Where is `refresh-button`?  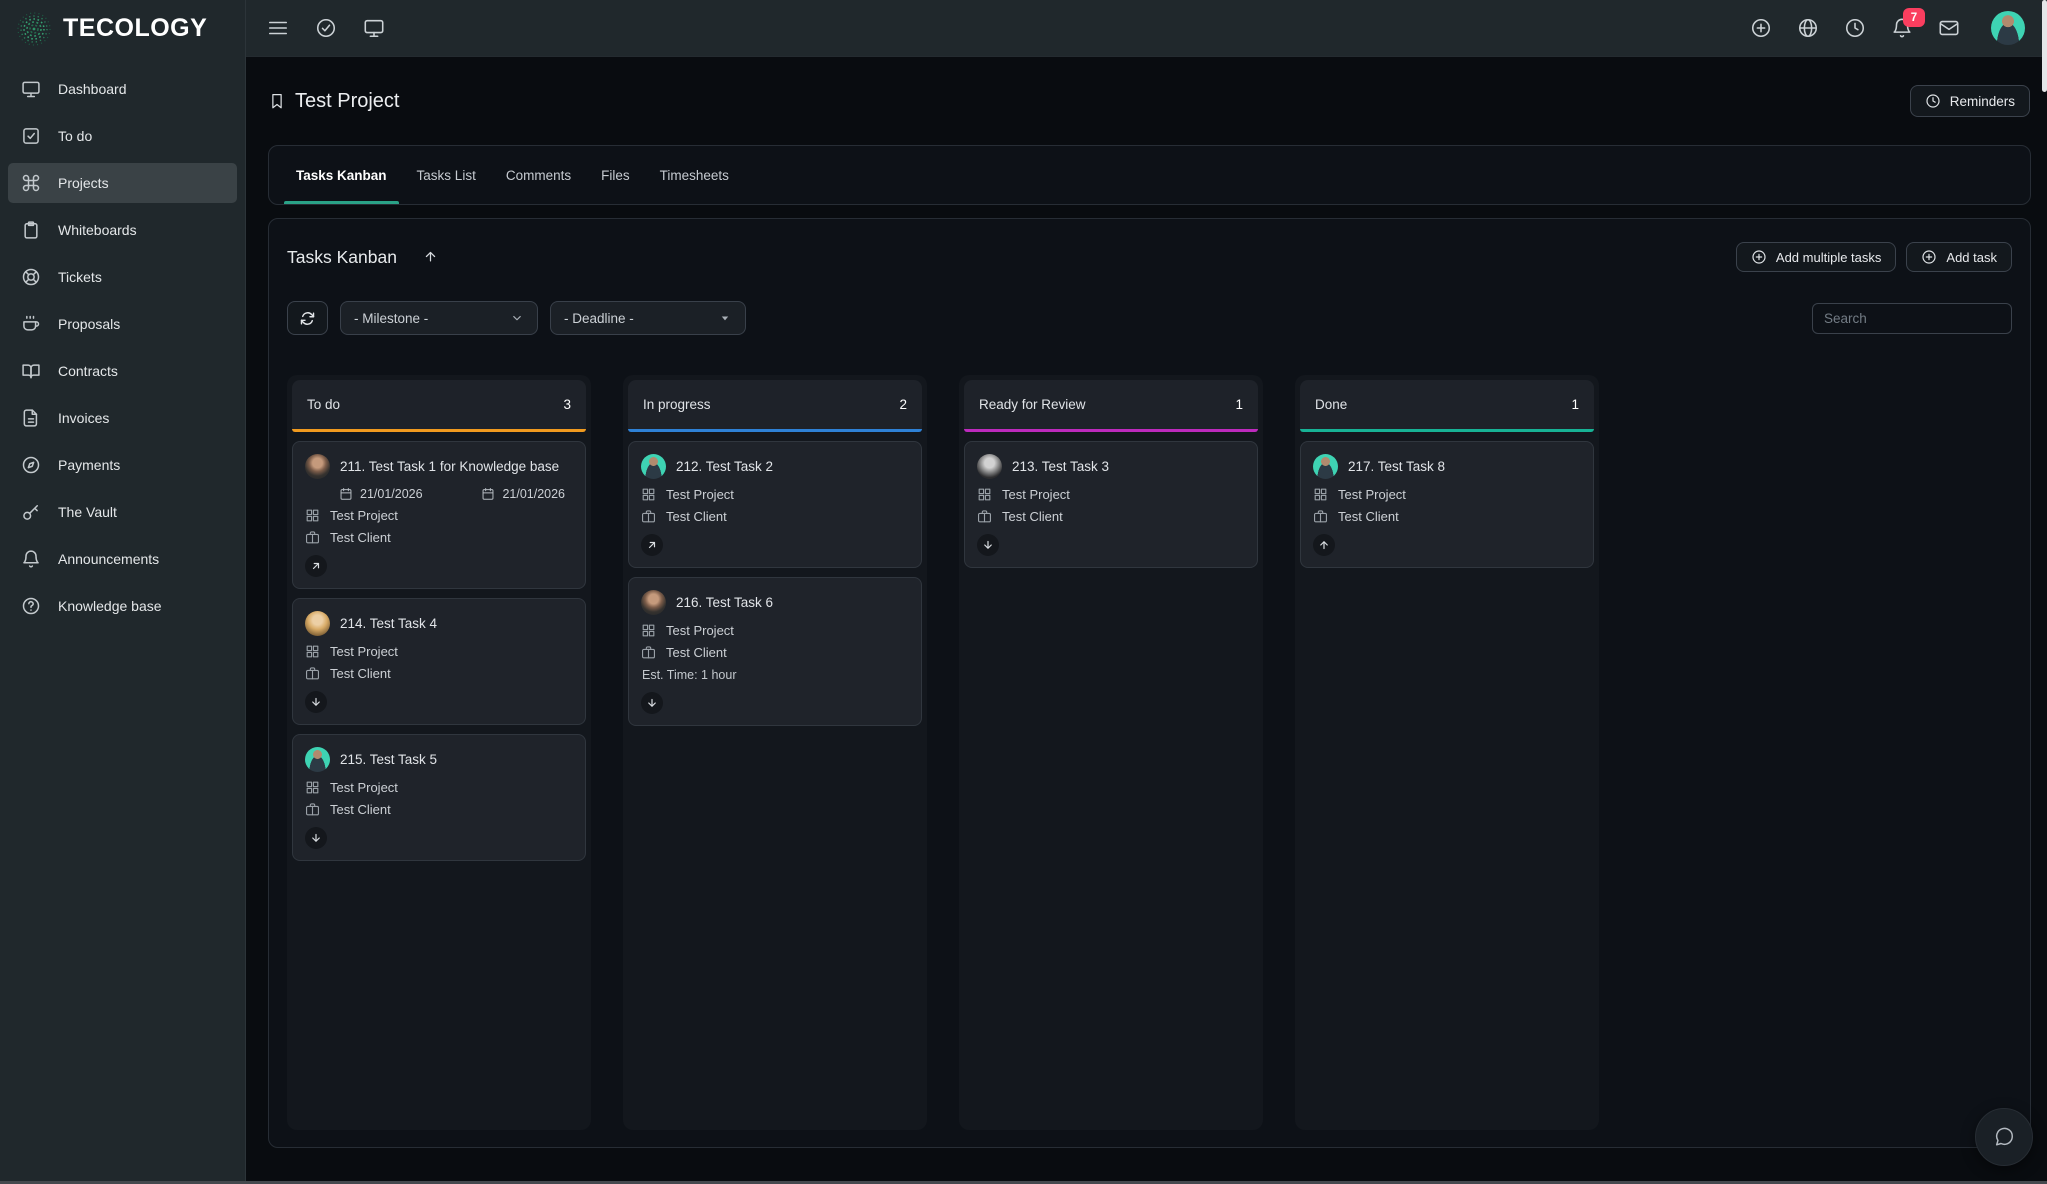
refresh-button is located at coordinates (307, 318).